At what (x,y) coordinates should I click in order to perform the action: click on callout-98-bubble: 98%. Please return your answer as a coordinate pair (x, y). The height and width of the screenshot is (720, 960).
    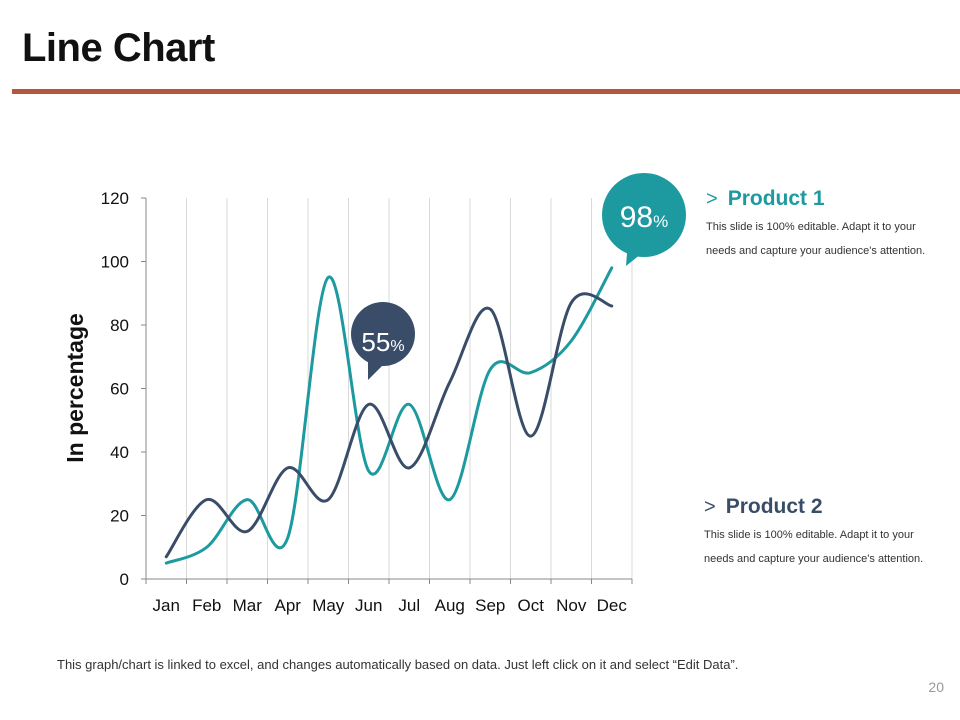
    Looking at the image, I should click on (644, 219).